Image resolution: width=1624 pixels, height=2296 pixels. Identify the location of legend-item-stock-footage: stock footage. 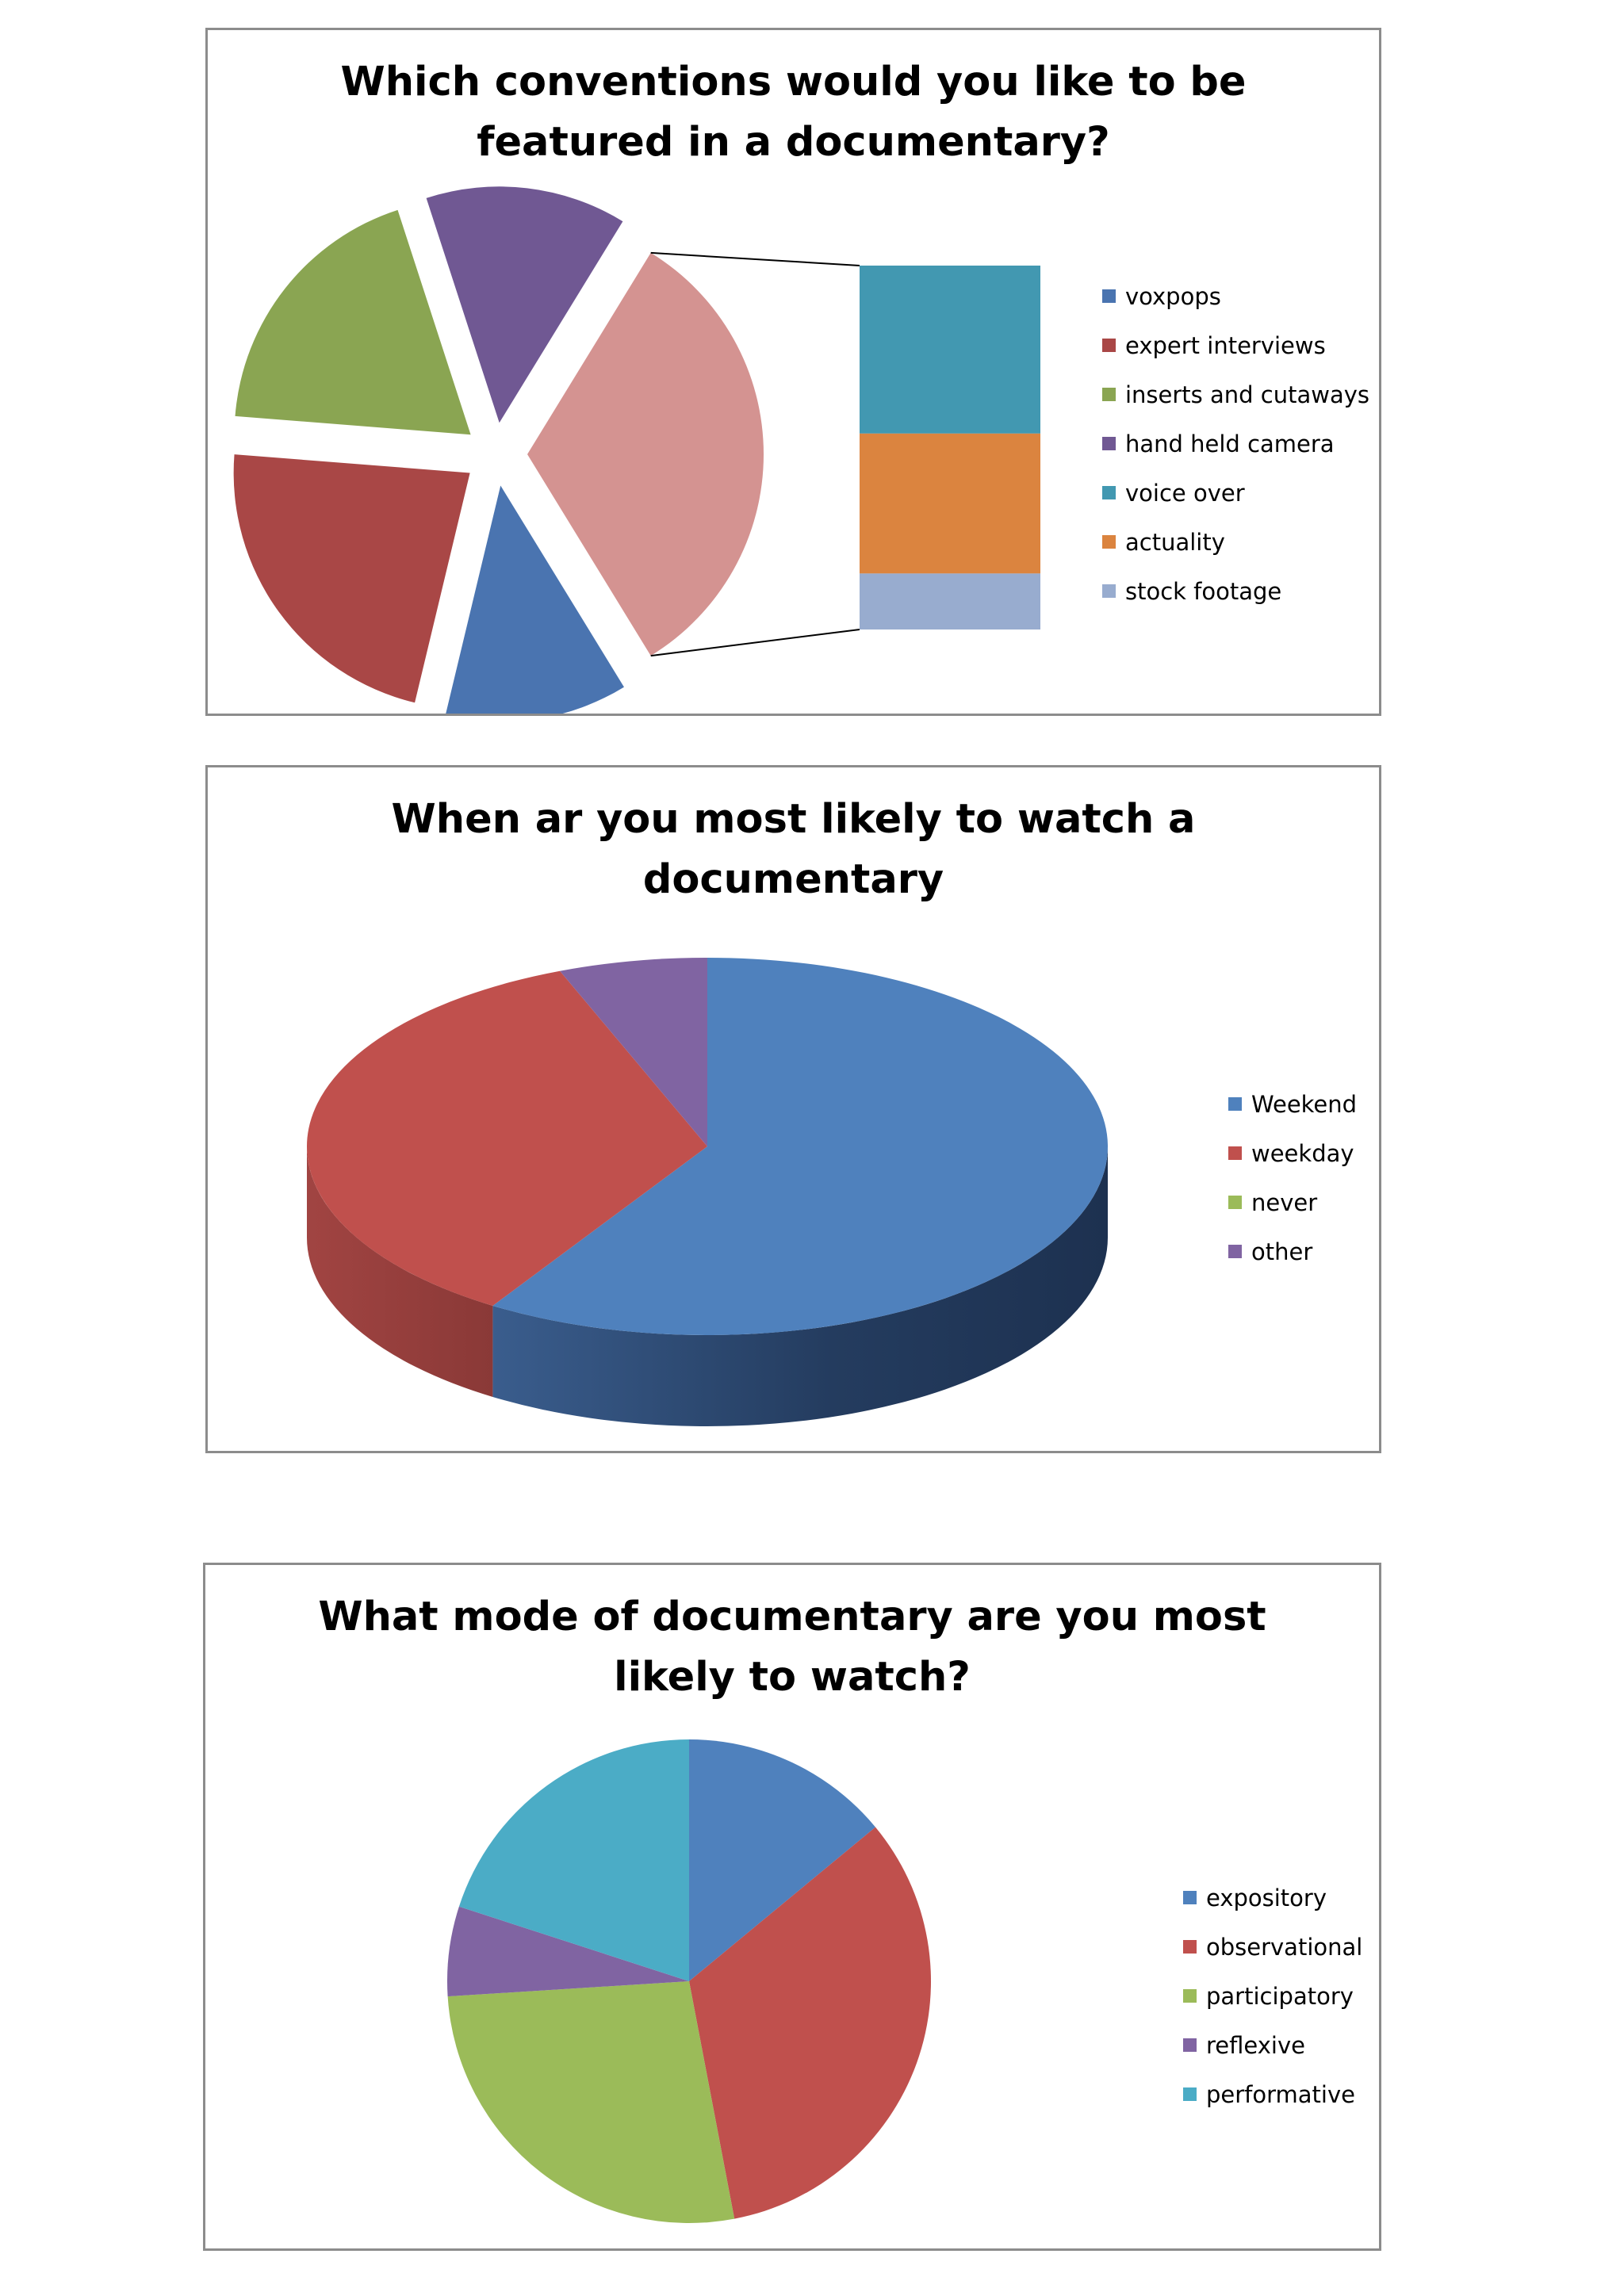
(1235, 602).